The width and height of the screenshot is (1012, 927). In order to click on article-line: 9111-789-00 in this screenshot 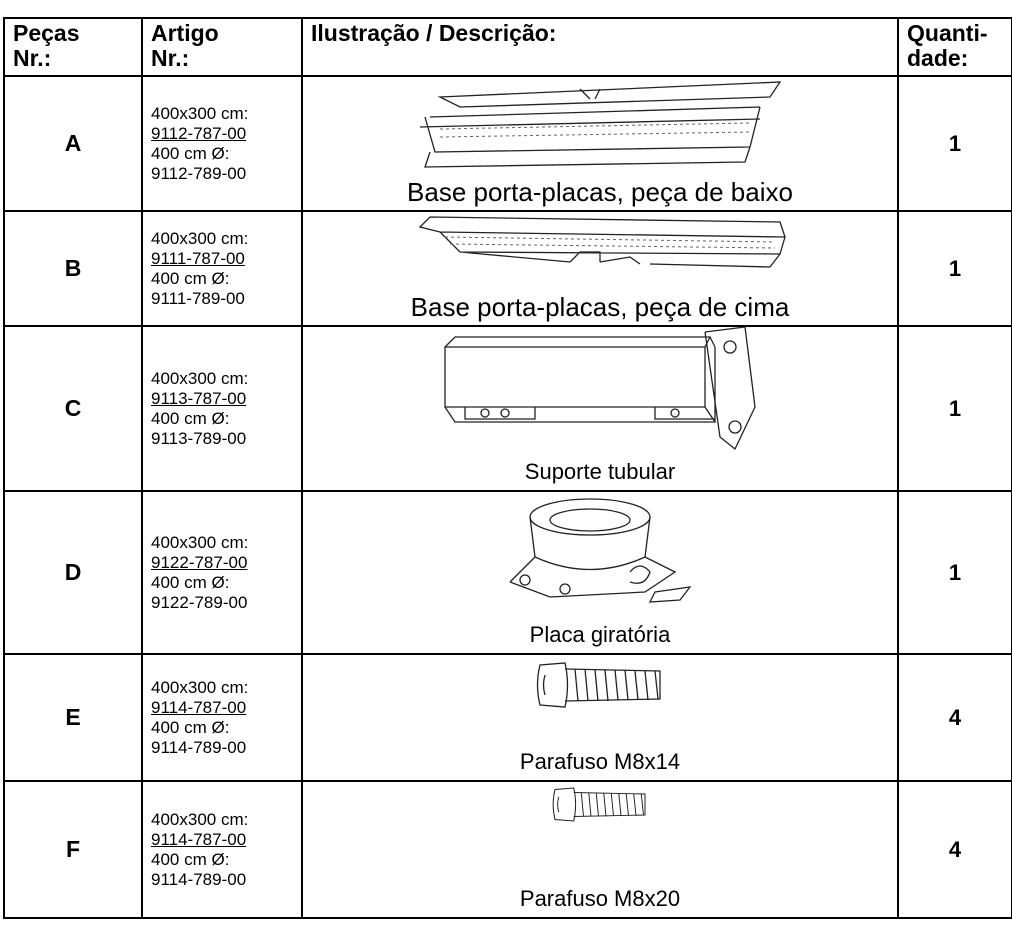, I will do `click(198, 298)`.